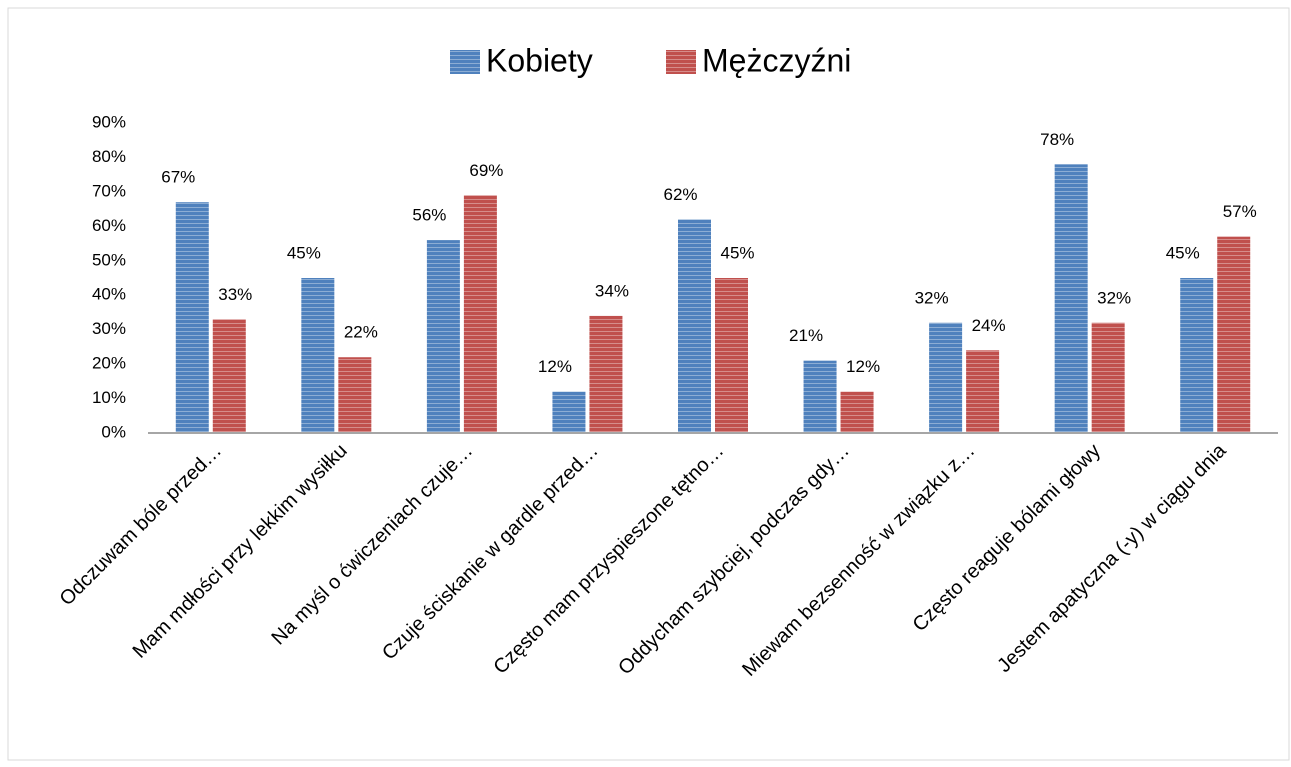 Image resolution: width=1291 pixels, height=767 pixels. Describe the element at coordinates (1057, 139) in the screenshot. I see `data-label: 78%` at that location.